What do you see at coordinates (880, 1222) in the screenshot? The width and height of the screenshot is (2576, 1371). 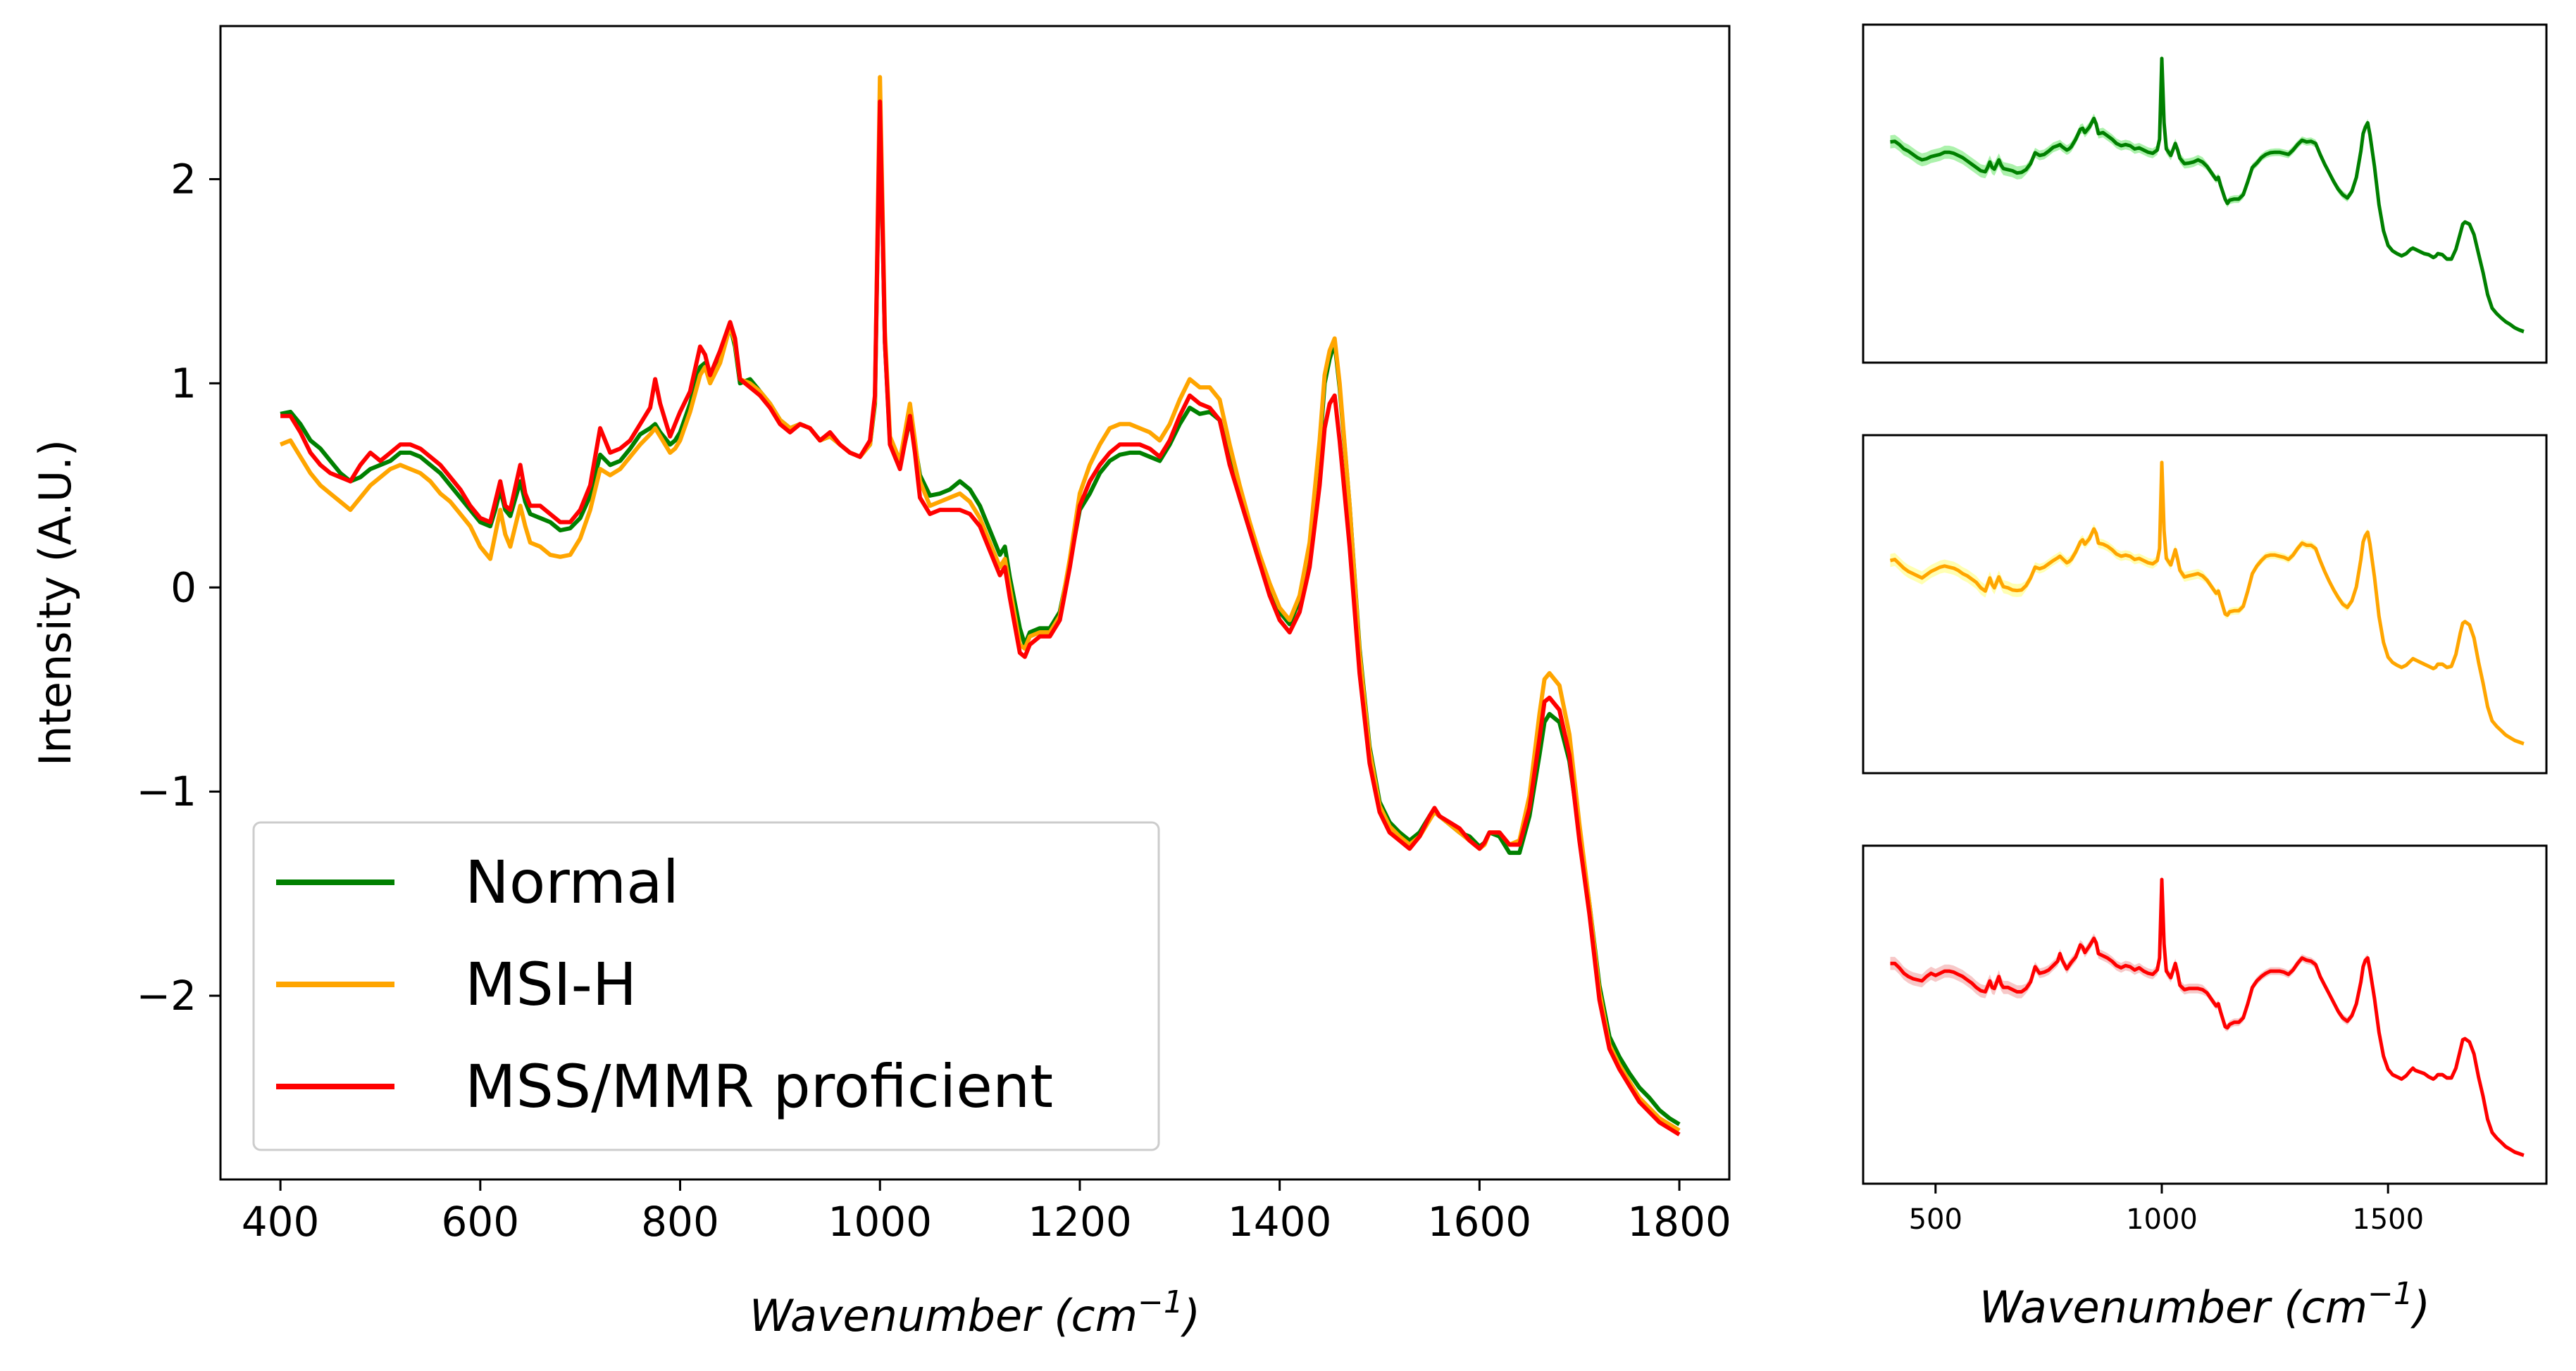 I see `main-x-tick-label-1000: 1000` at bounding box center [880, 1222].